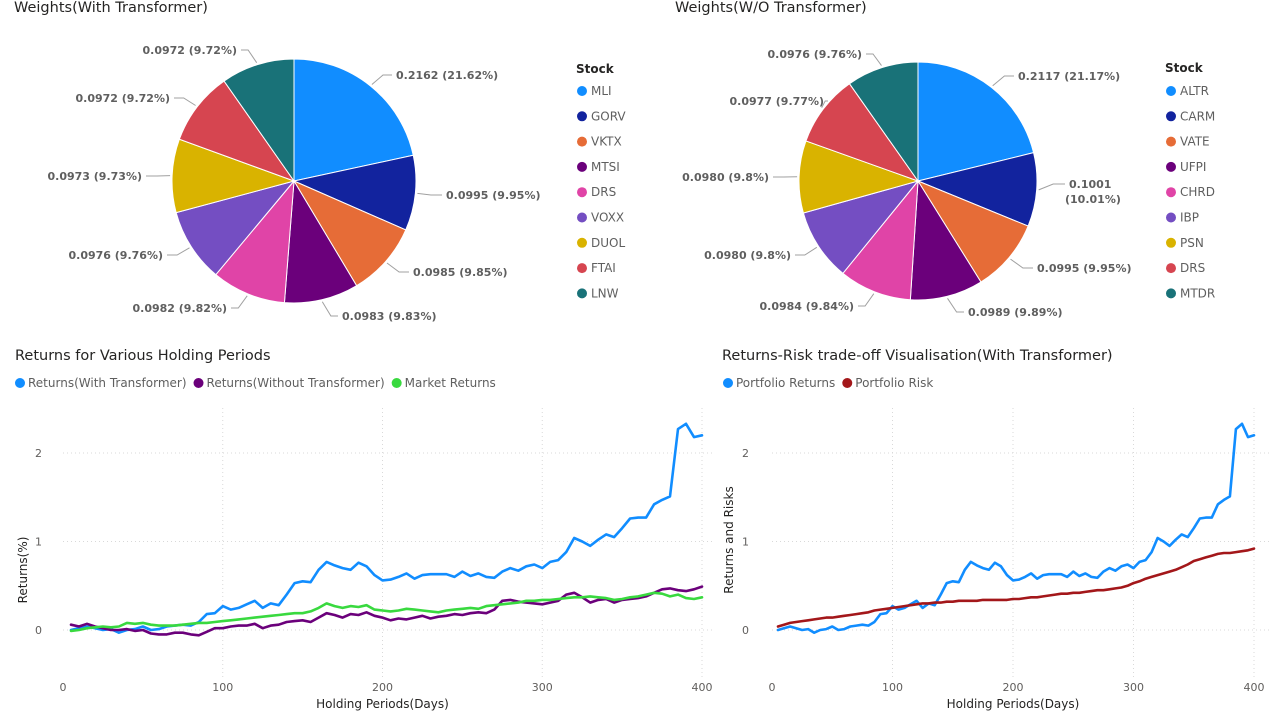 This screenshot has height=718, width=1277. What do you see at coordinates (608, 243) in the screenshot?
I see `legend-item-duol: DUOL` at bounding box center [608, 243].